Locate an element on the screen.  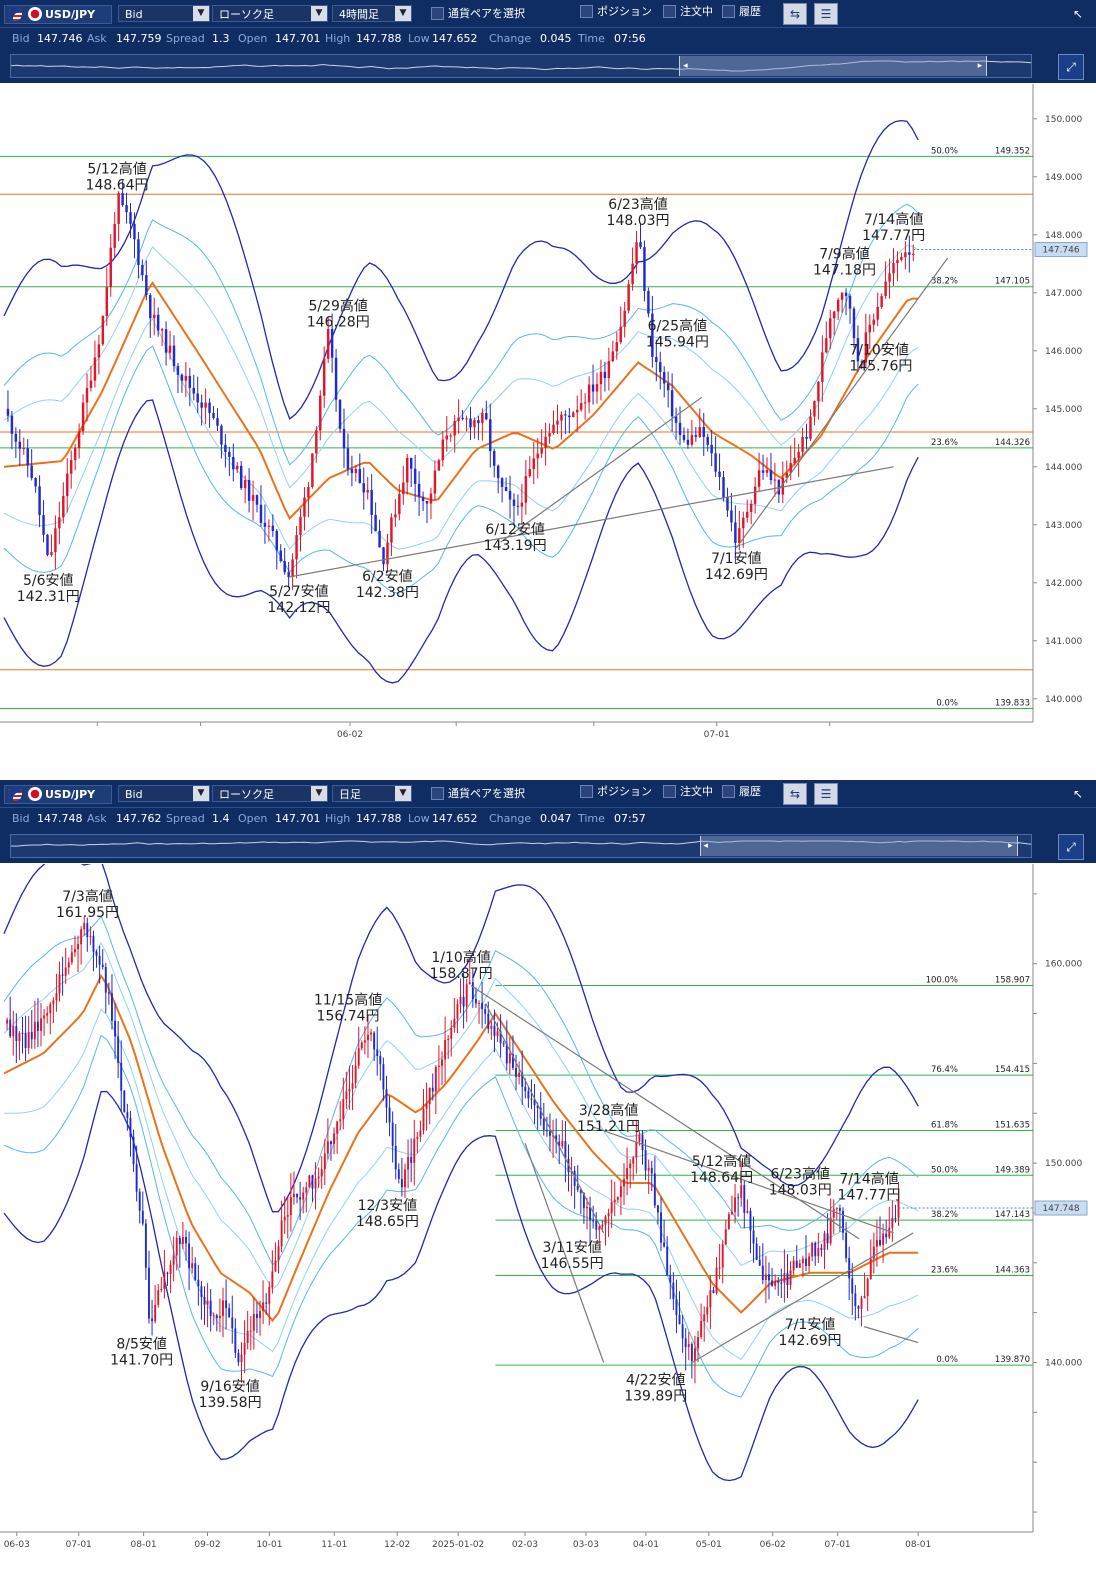
x-tick-label: 02-03 is located at coordinates (525, 1545).